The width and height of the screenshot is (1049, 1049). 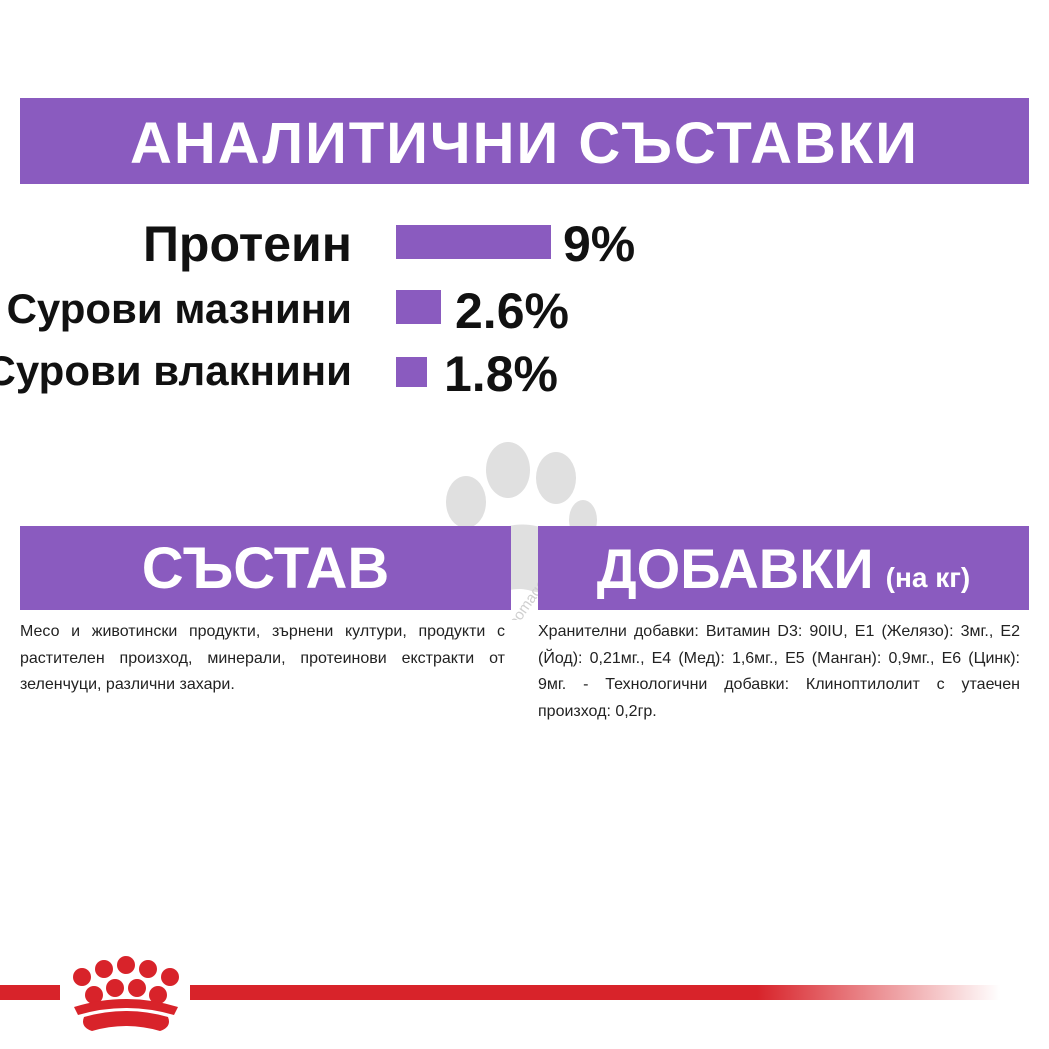 What do you see at coordinates (928, 577) in the screenshot?
I see `additives-subtitle: (на кг)` at bounding box center [928, 577].